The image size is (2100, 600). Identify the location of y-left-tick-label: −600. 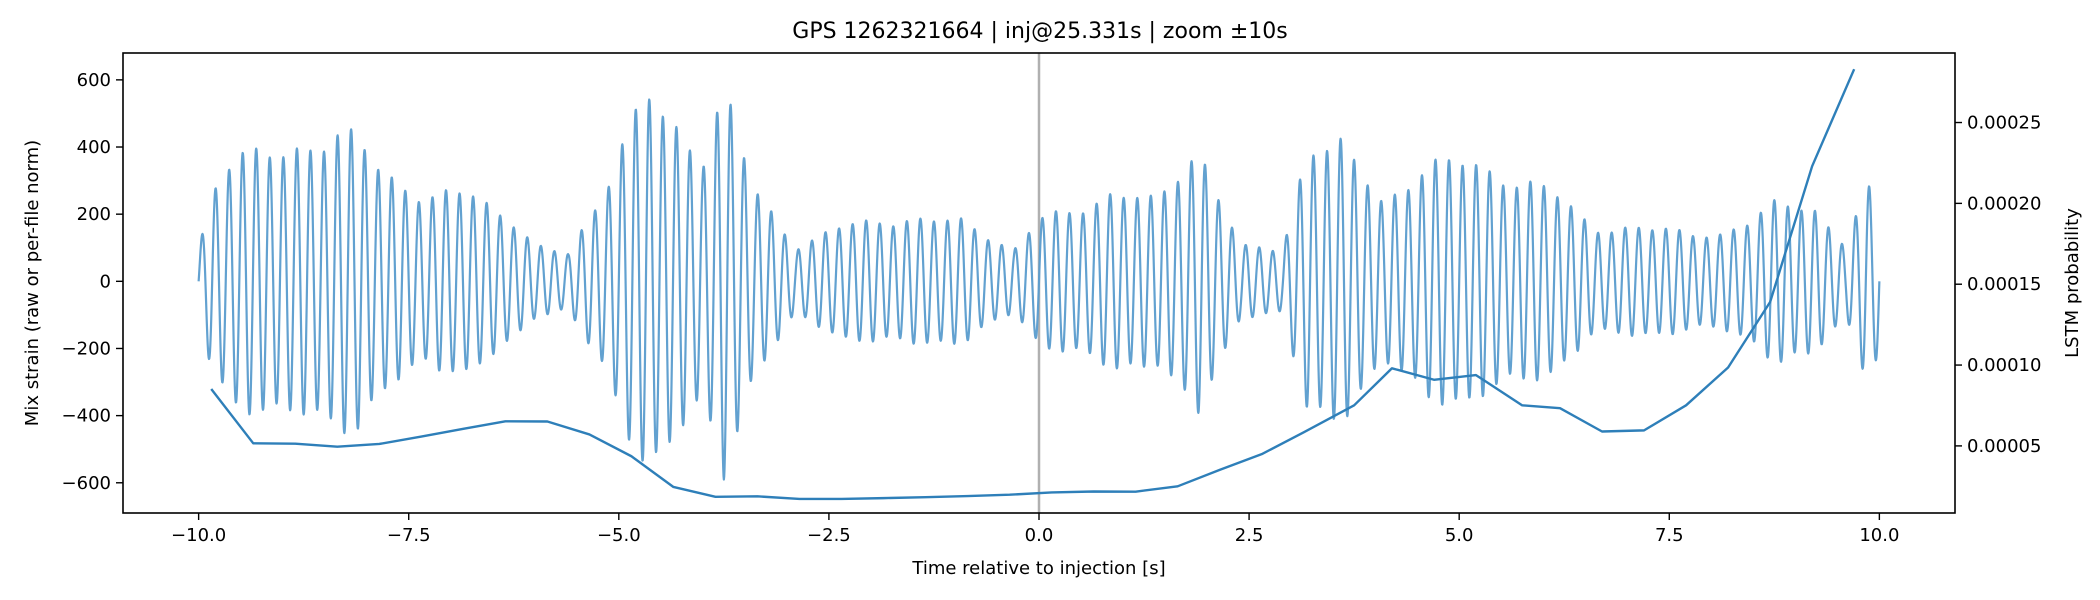
(86, 483).